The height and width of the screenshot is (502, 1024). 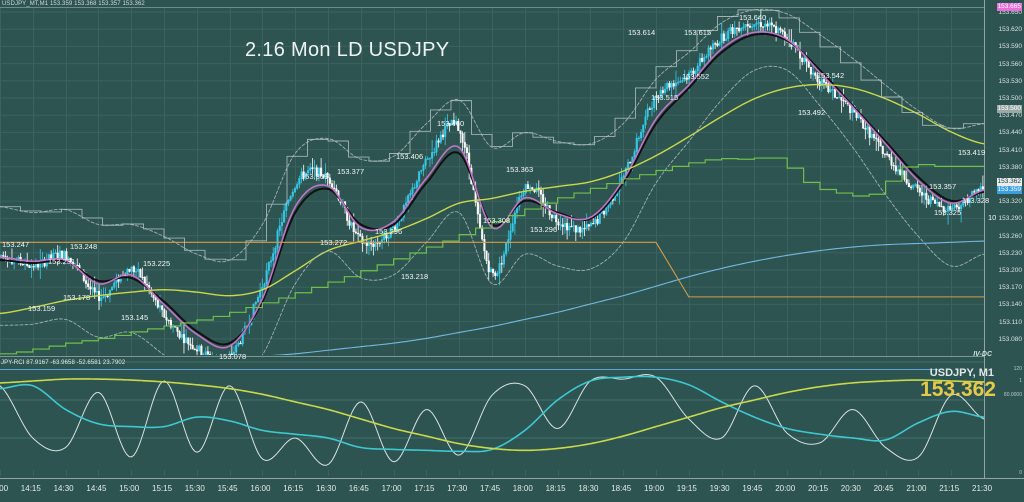 What do you see at coordinates (1010, 150) in the screenshot?
I see `price-axis-label: 153.410` at bounding box center [1010, 150].